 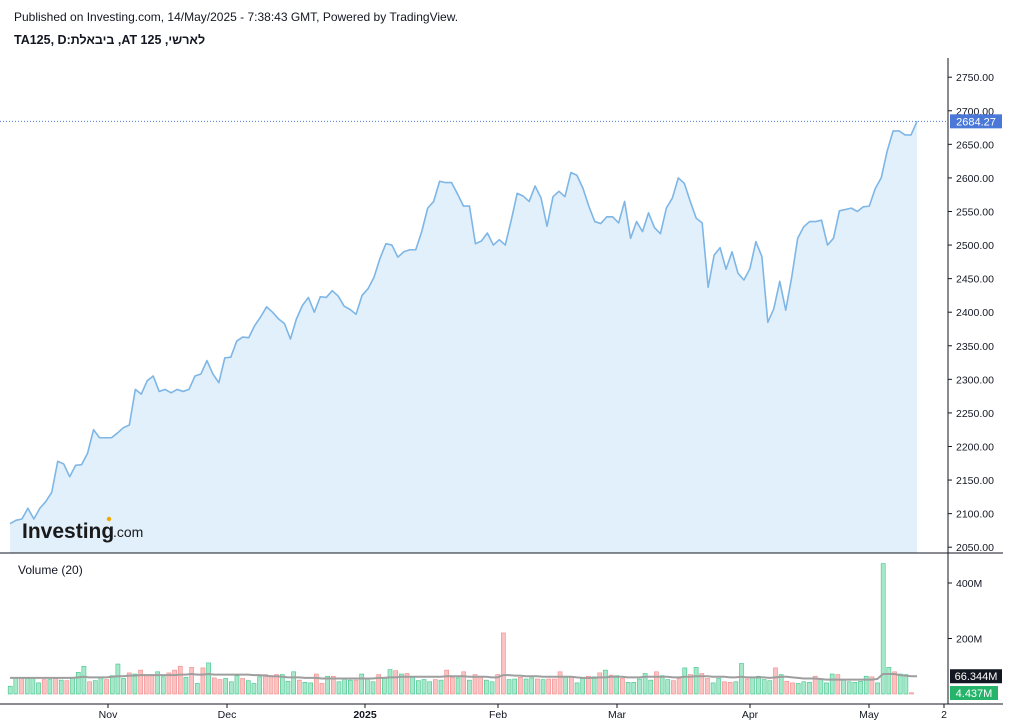 What do you see at coordinates (975, 447) in the screenshot?
I see `price-tick-label: 2200.00` at bounding box center [975, 447].